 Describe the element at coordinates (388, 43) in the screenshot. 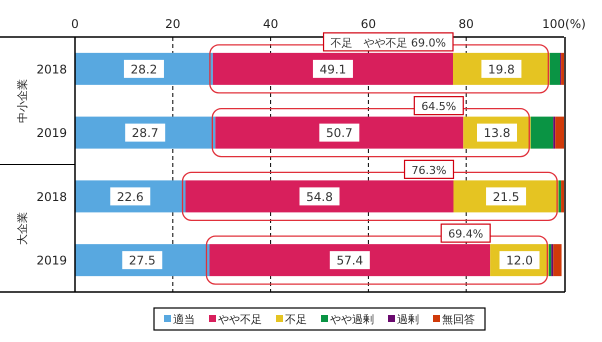

I see `annotation: 不足 やや不足 69.0%` at that location.